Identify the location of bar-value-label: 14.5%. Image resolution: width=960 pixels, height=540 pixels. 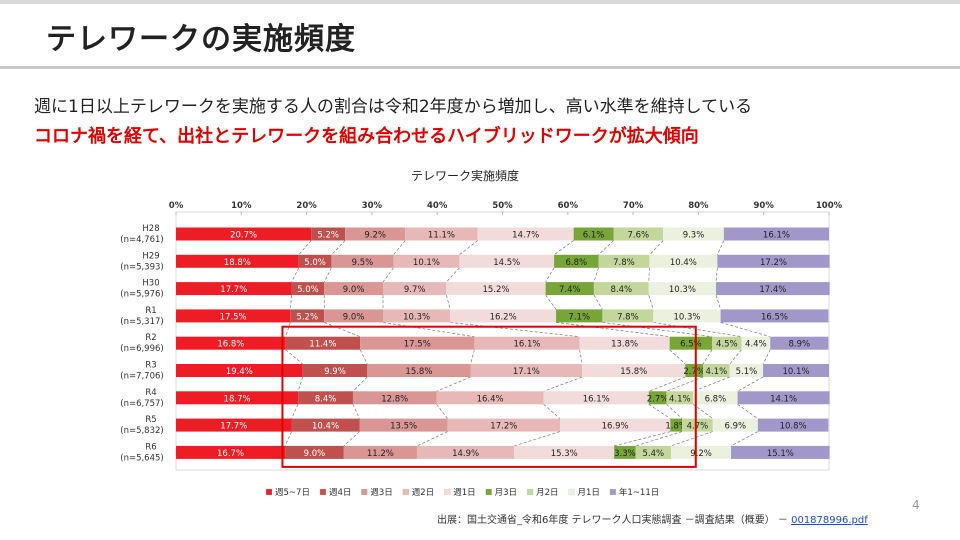
(506, 263).